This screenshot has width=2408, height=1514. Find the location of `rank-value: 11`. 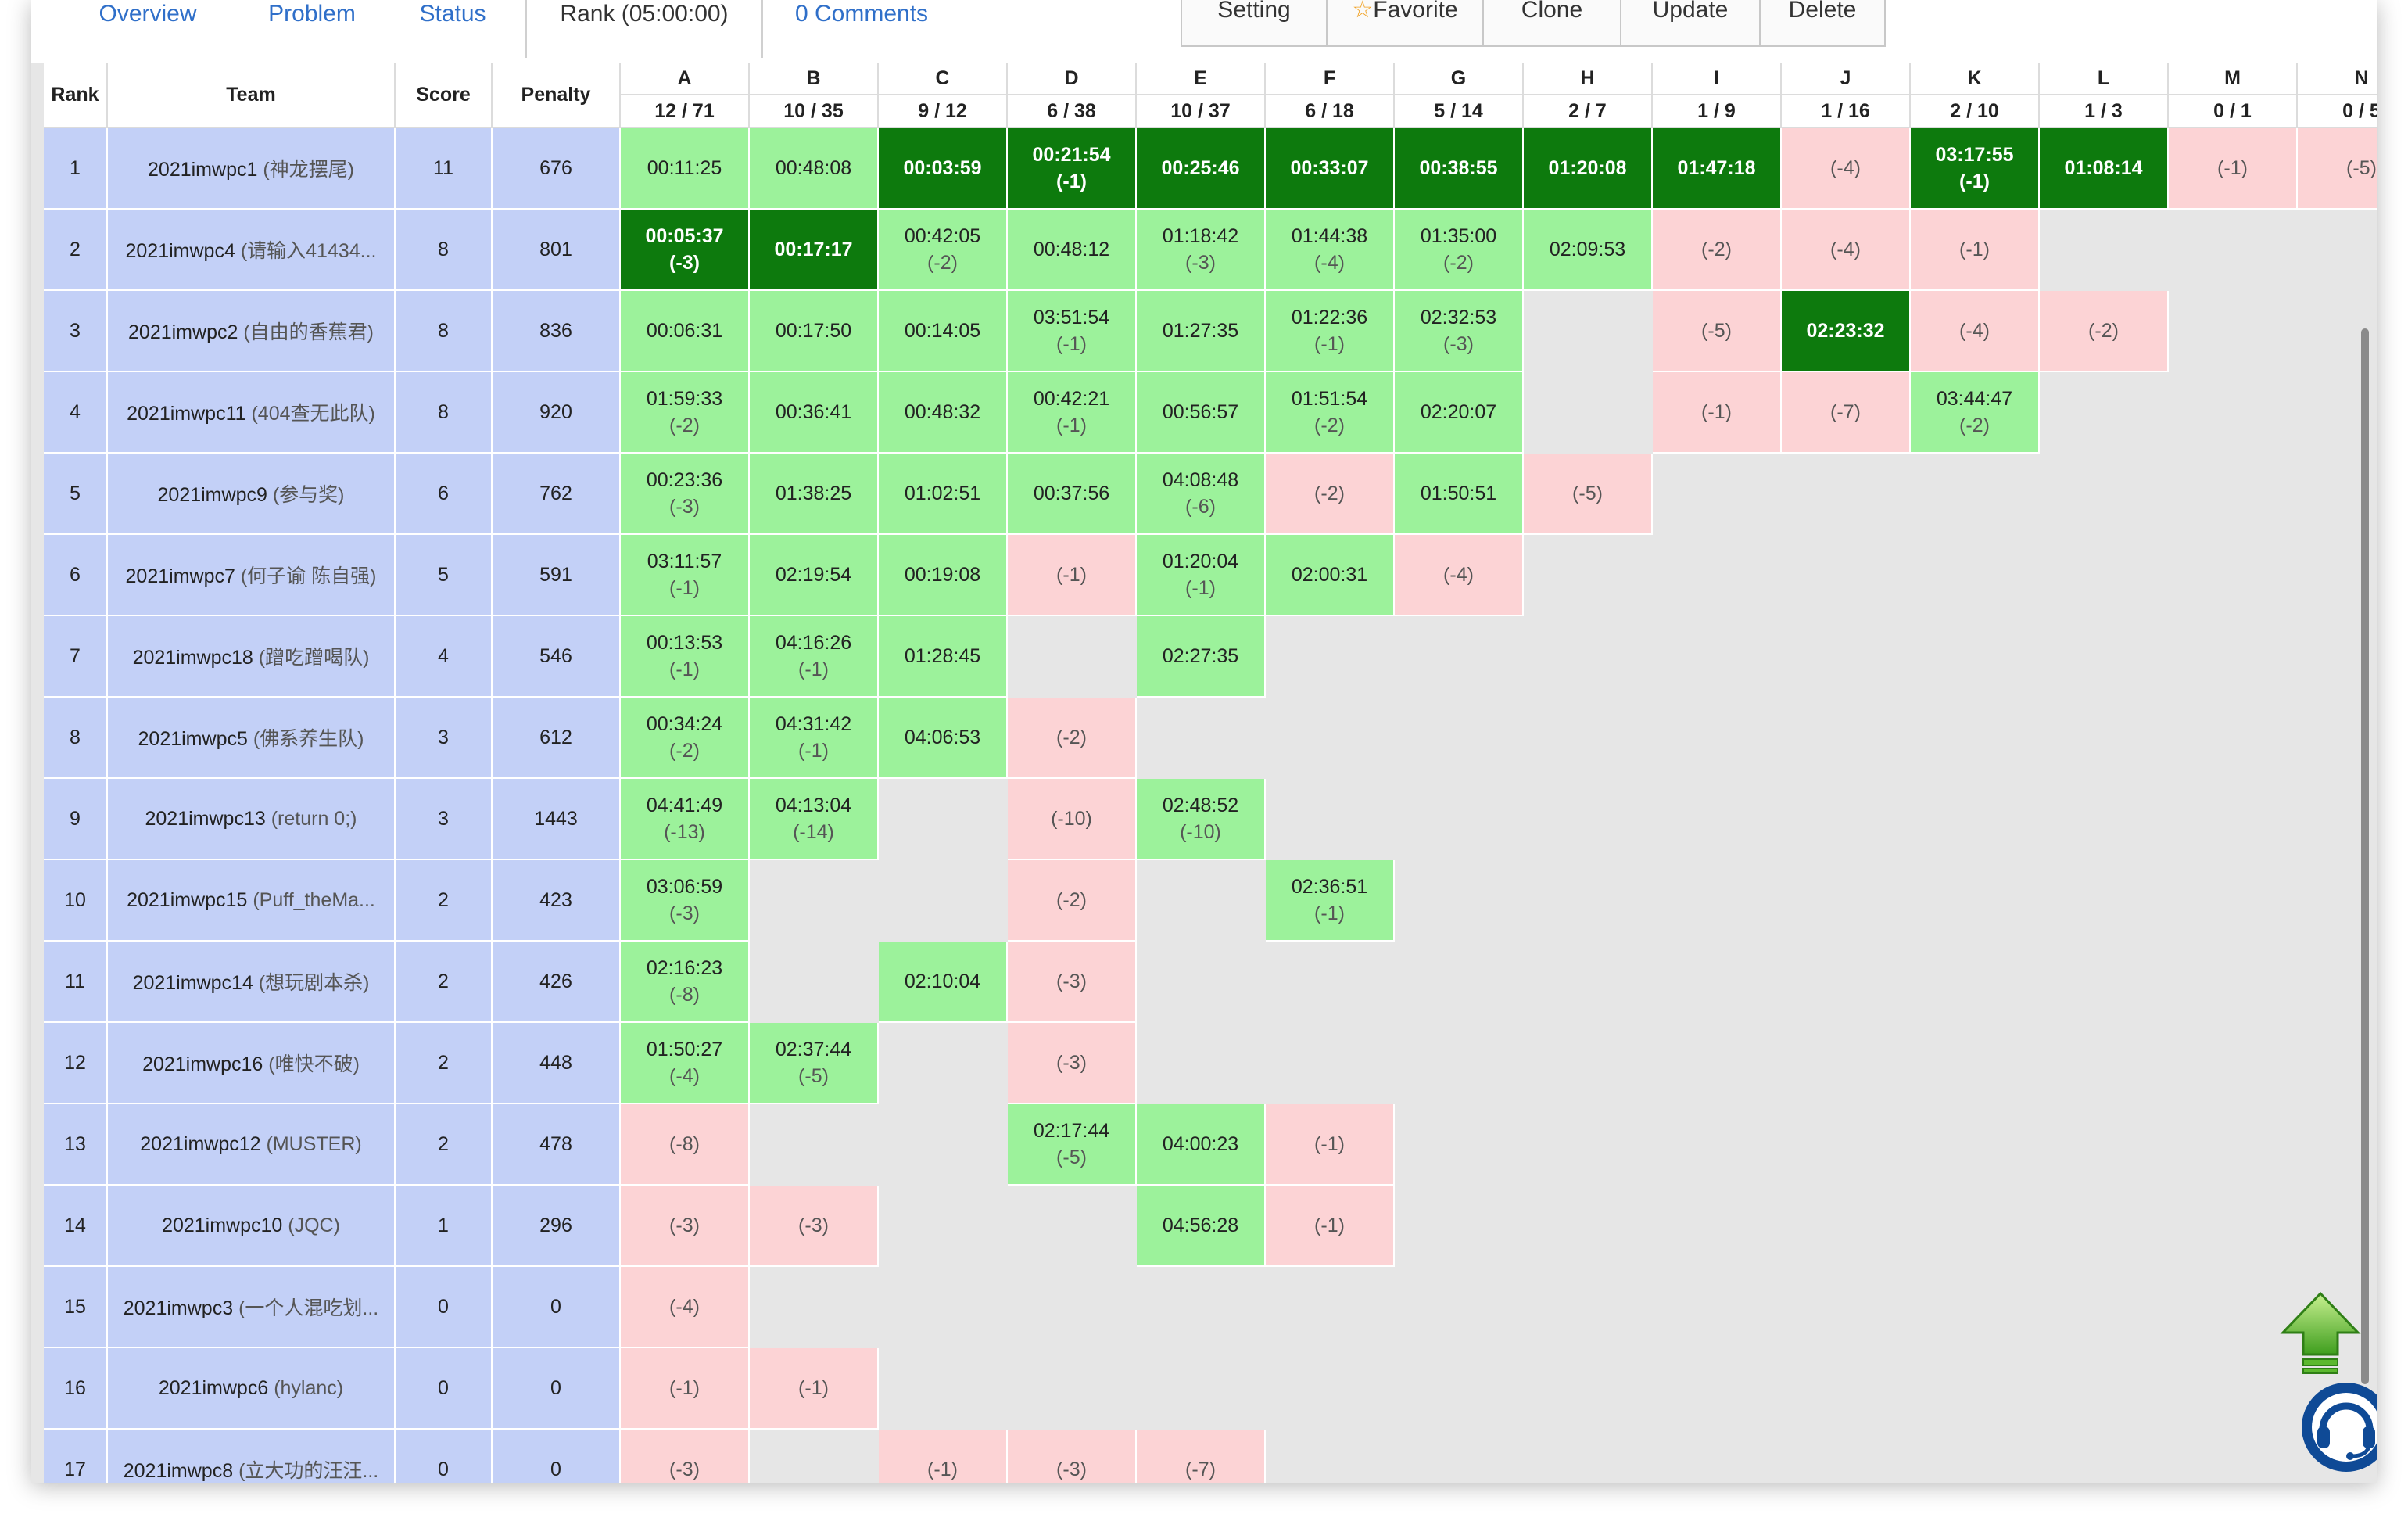

rank-value: 11 is located at coordinates (75, 981).